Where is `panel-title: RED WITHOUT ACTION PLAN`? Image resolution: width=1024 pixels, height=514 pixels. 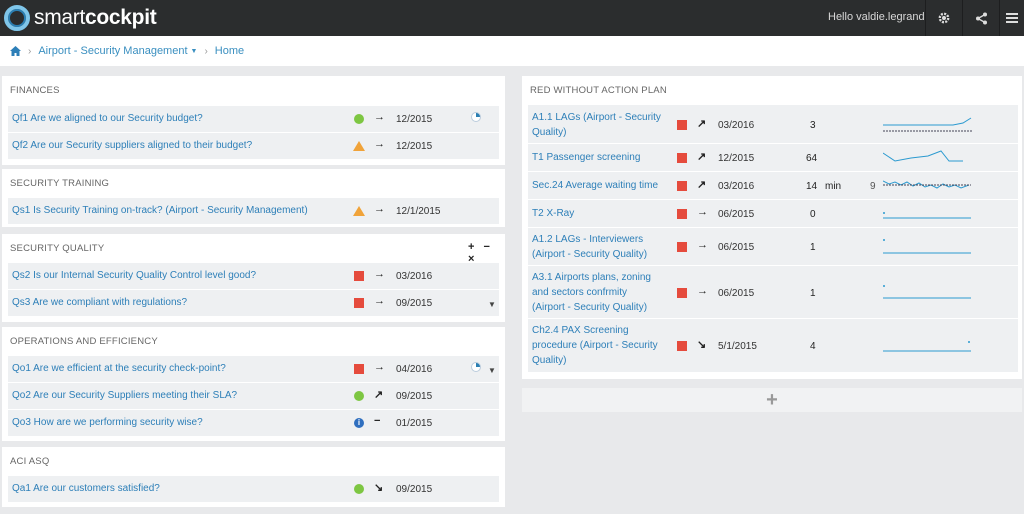 panel-title: RED WITHOUT ACTION PLAN is located at coordinates (598, 90).